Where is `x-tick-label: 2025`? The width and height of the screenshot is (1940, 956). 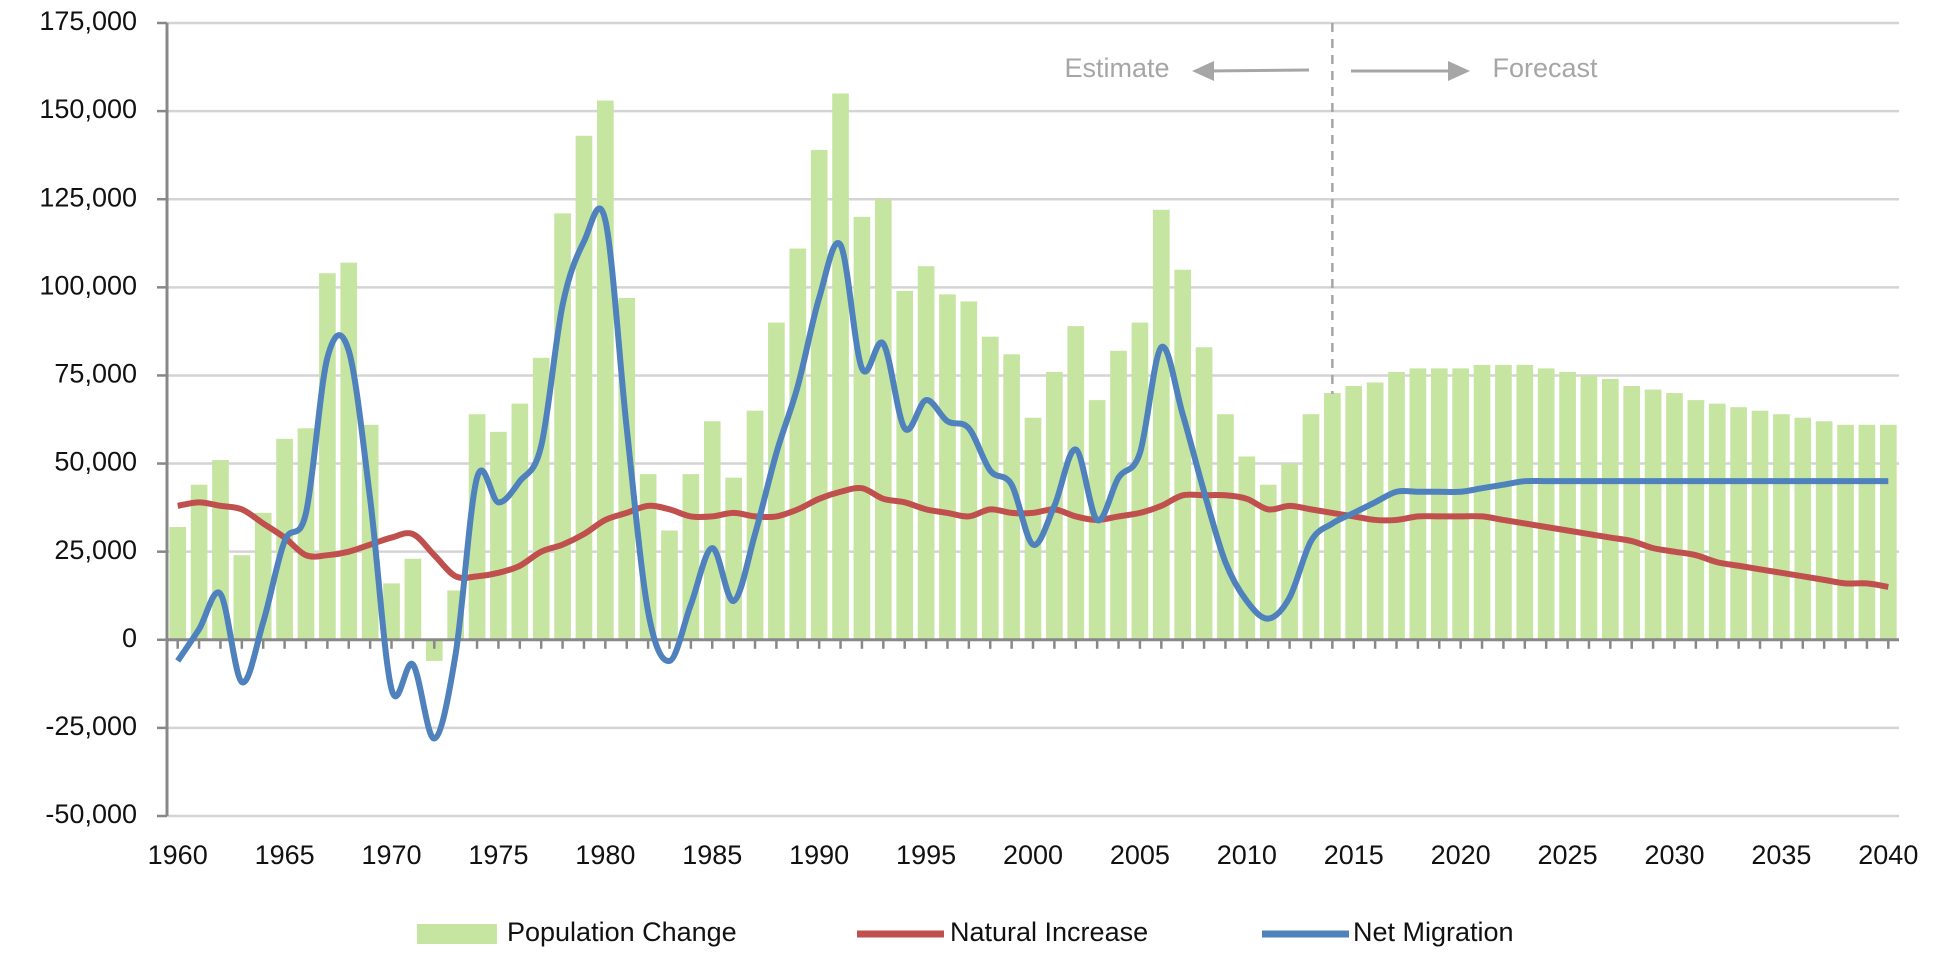 x-tick-label: 2025 is located at coordinates (1568, 855).